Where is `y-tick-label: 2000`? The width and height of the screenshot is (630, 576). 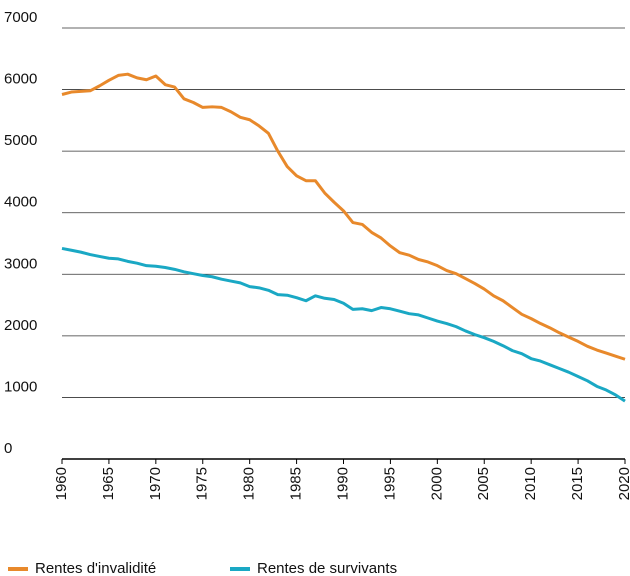
y-tick-label: 2000 is located at coordinates (20, 325).